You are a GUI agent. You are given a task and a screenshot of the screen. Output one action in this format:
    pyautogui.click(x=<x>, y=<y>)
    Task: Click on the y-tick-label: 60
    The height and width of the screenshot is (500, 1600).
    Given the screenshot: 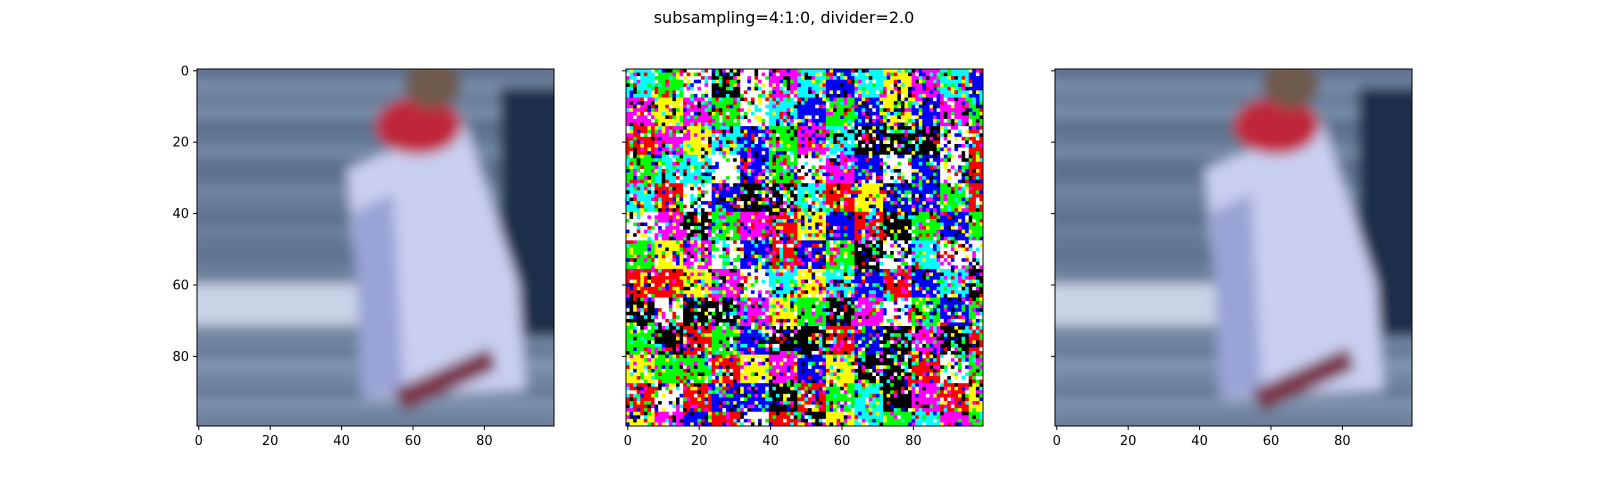 What is the action you would take?
    pyautogui.click(x=180, y=285)
    